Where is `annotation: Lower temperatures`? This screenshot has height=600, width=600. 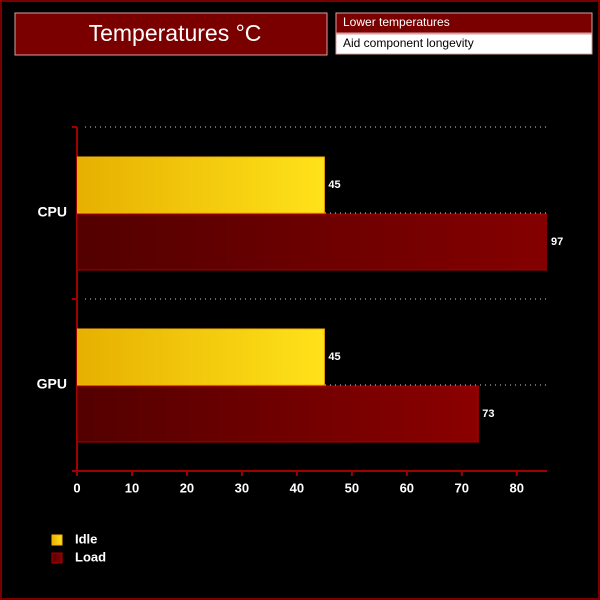 annotation: Lower temperatures is located at coordinates (396, 22).